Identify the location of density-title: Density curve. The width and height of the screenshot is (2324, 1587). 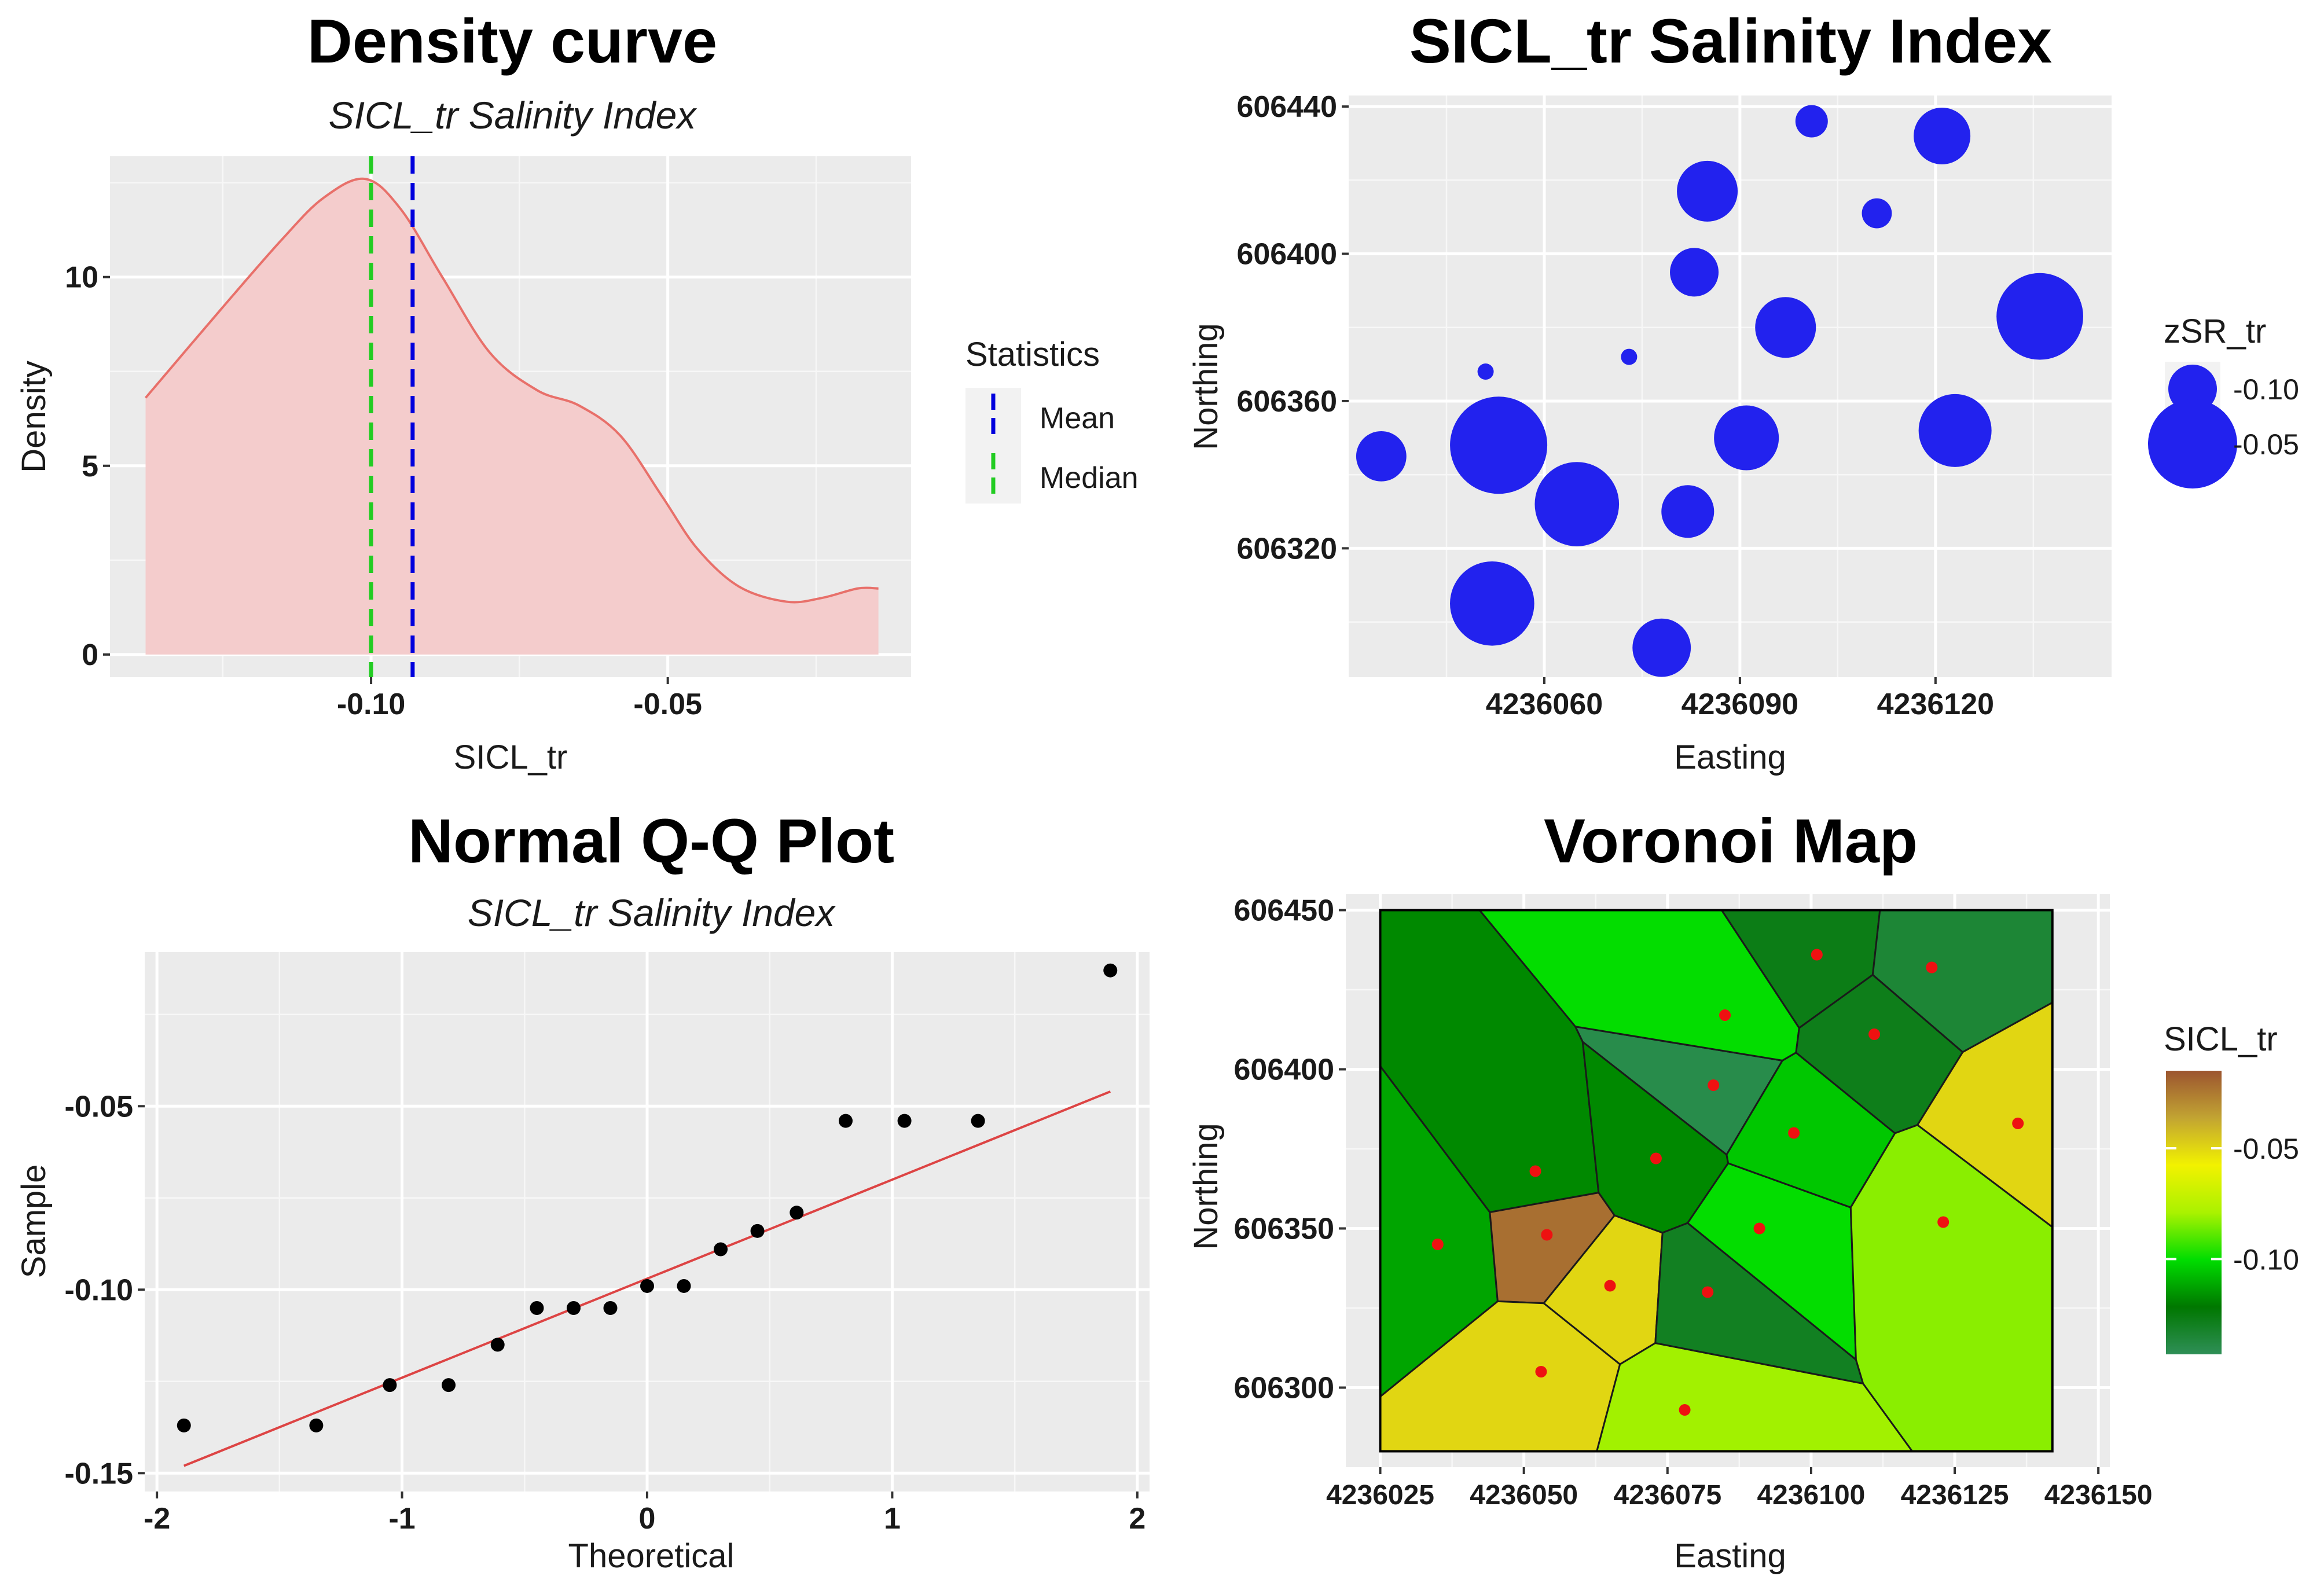
(512, 41).